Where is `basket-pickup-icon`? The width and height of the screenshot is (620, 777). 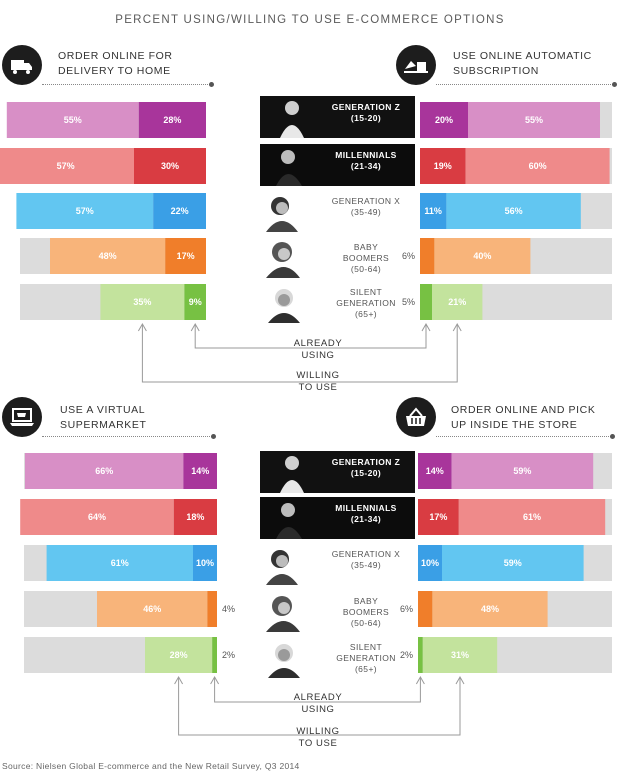 basket-pickup-icon is located at coordinates (416, 417).